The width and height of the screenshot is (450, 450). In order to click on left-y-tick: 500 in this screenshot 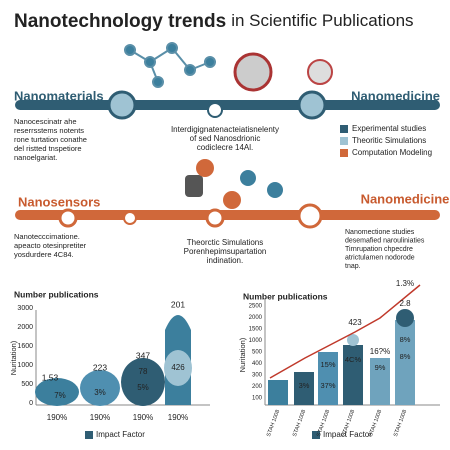, I will do `click(27, 384)`.